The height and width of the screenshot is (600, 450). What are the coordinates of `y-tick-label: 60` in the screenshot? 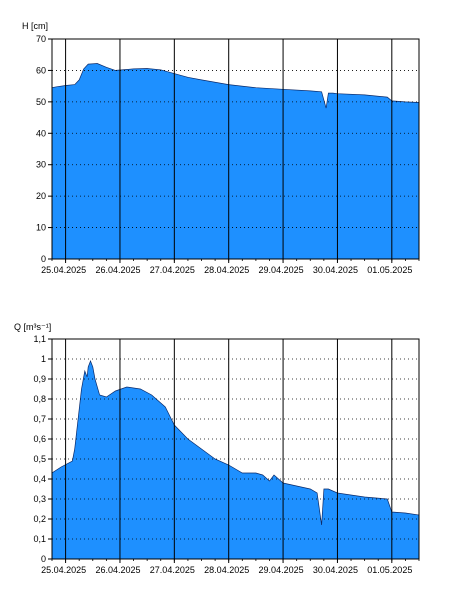 It's located at (41, 70).